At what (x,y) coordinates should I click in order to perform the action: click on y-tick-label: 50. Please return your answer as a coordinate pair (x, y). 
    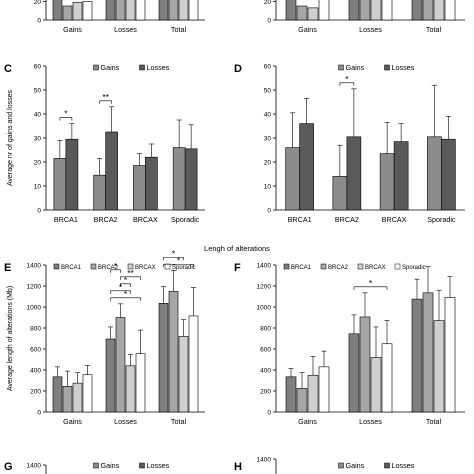
    Looking at the image, I should click on (38, 91).